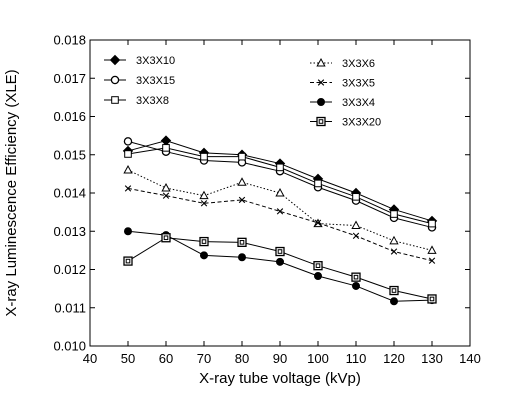 The image size is (515, 406). I want to click on legend-marker-3x3x6, so click(321, 62).